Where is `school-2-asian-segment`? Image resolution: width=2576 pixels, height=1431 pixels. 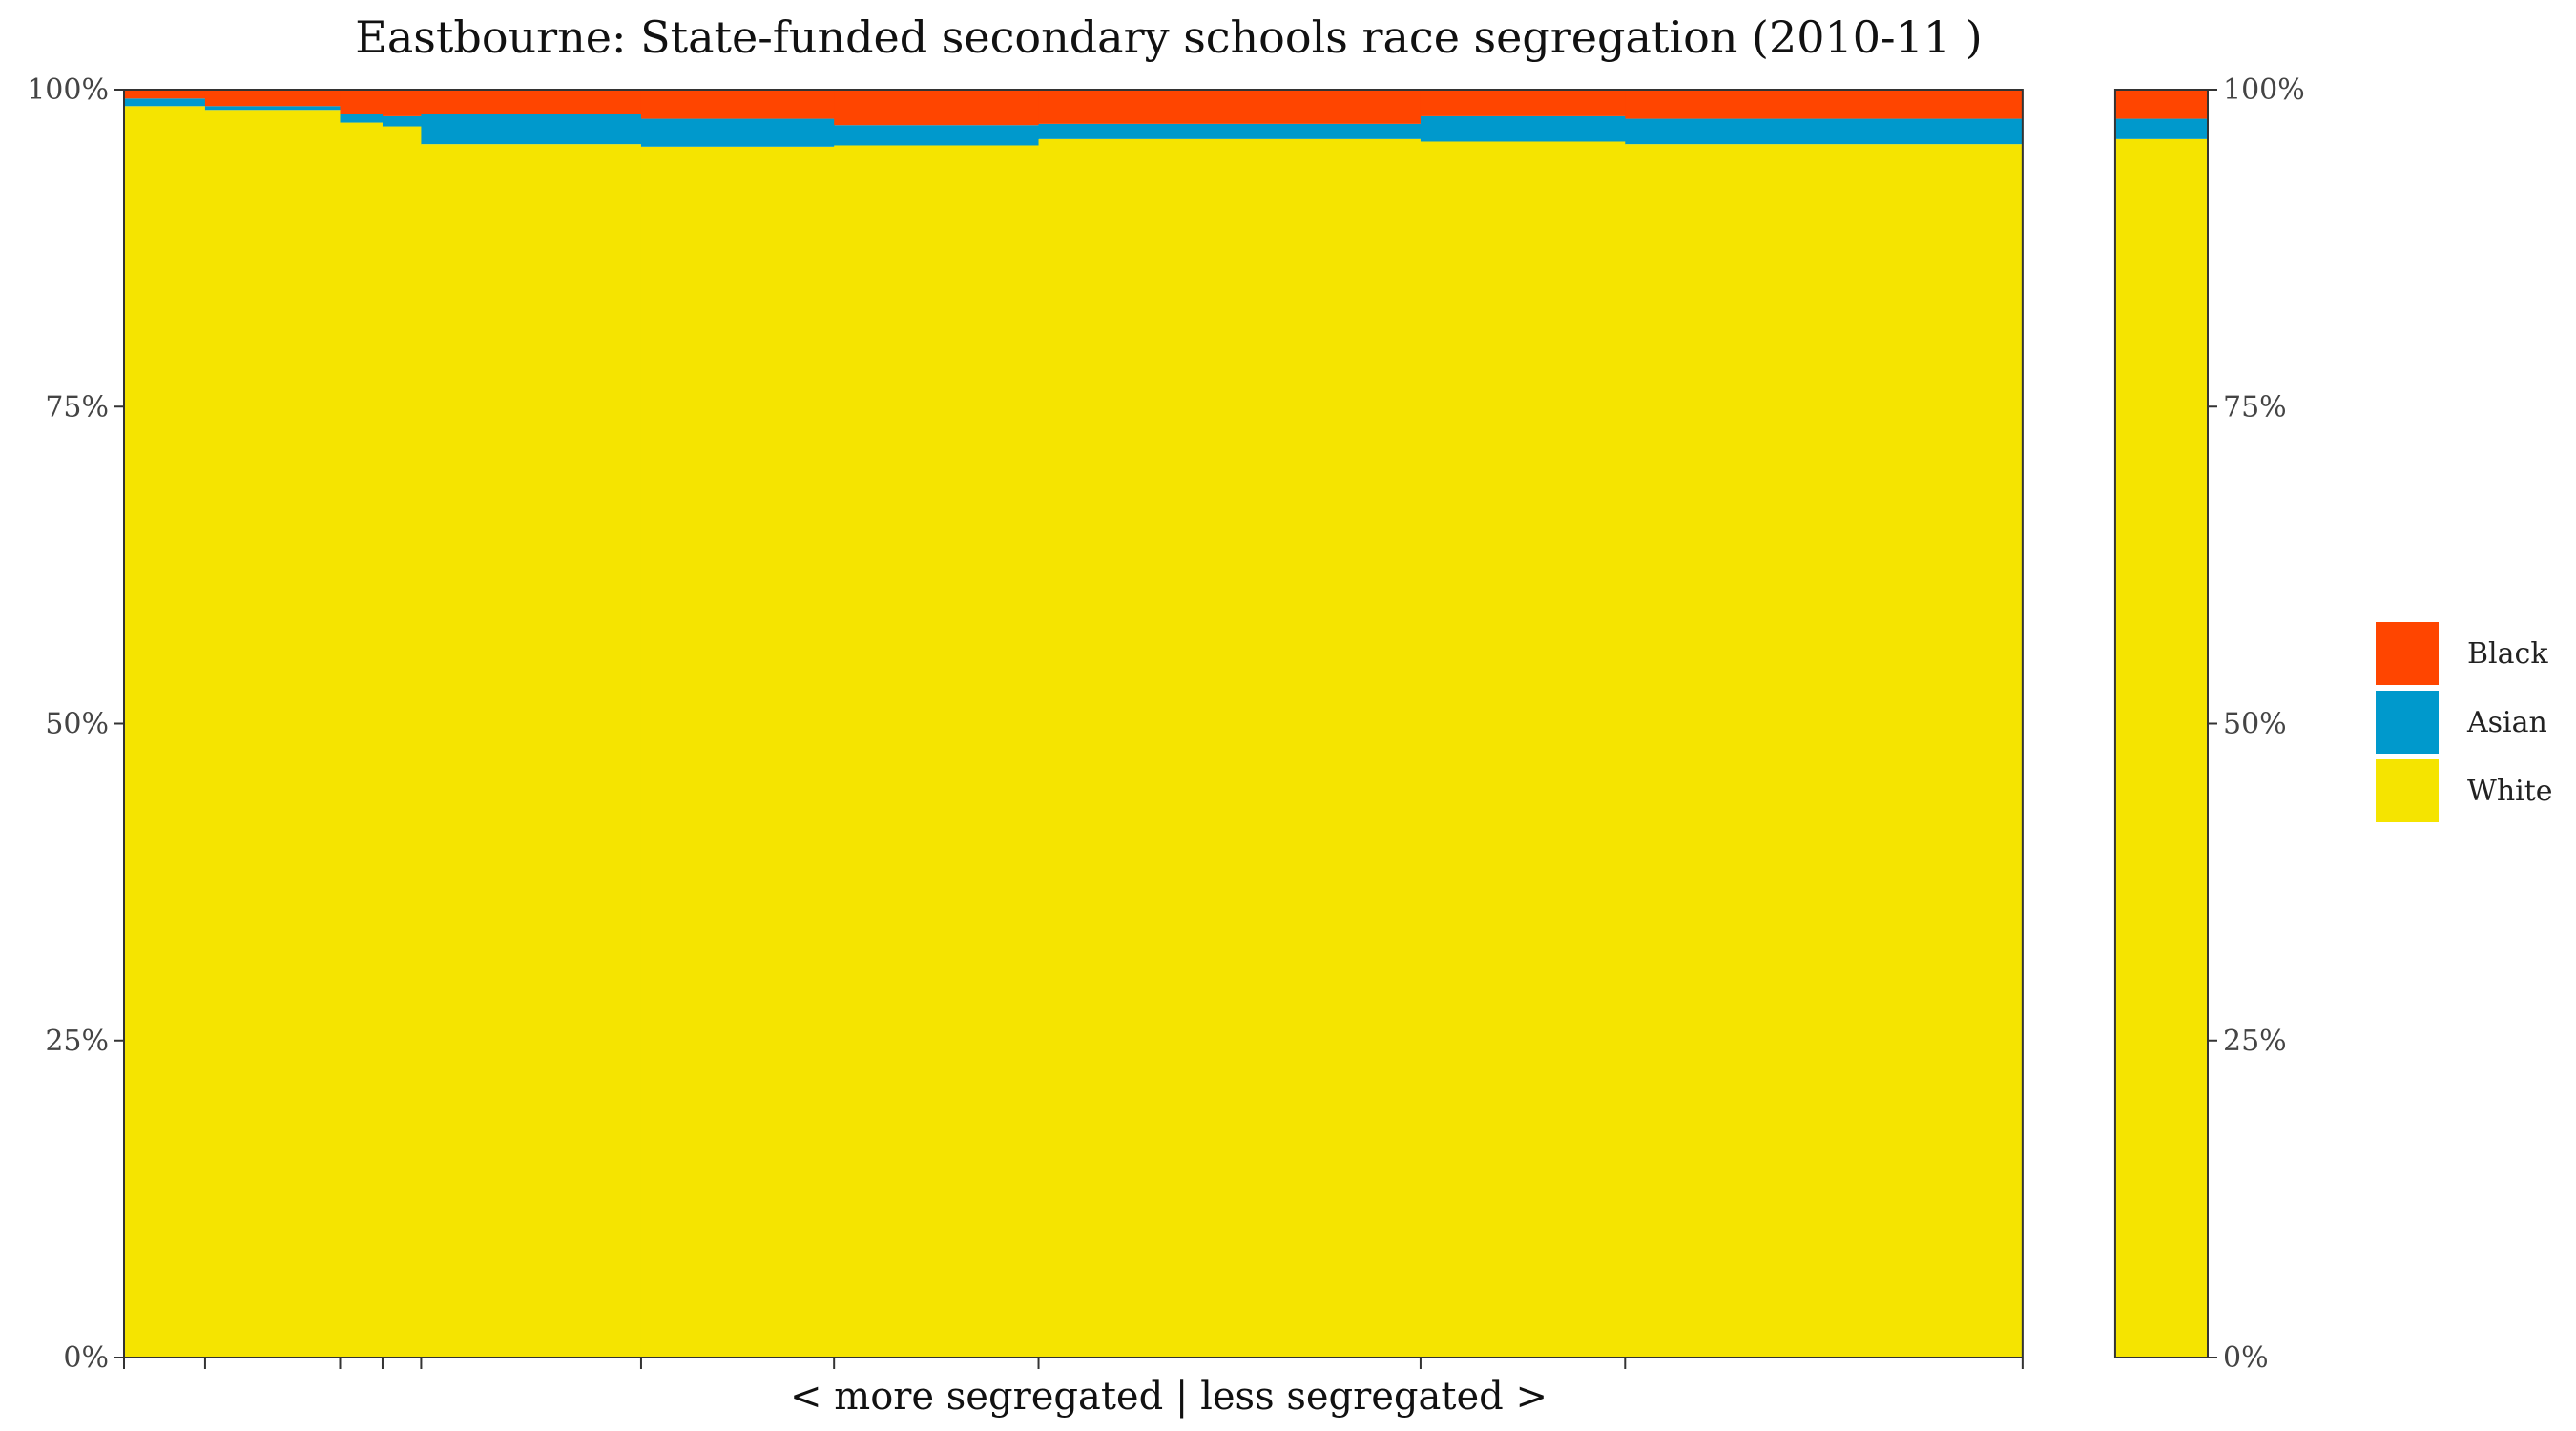 school-2-asian-segment is located at coordinates (273, 108).